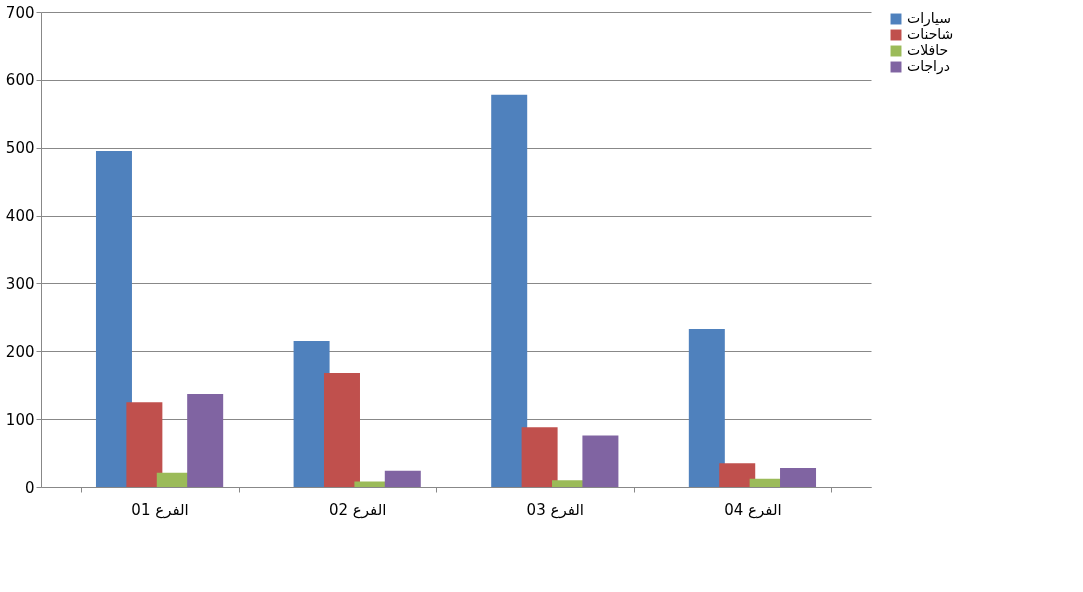  I want to click on y-tick-label: 400, so click(20, 216).